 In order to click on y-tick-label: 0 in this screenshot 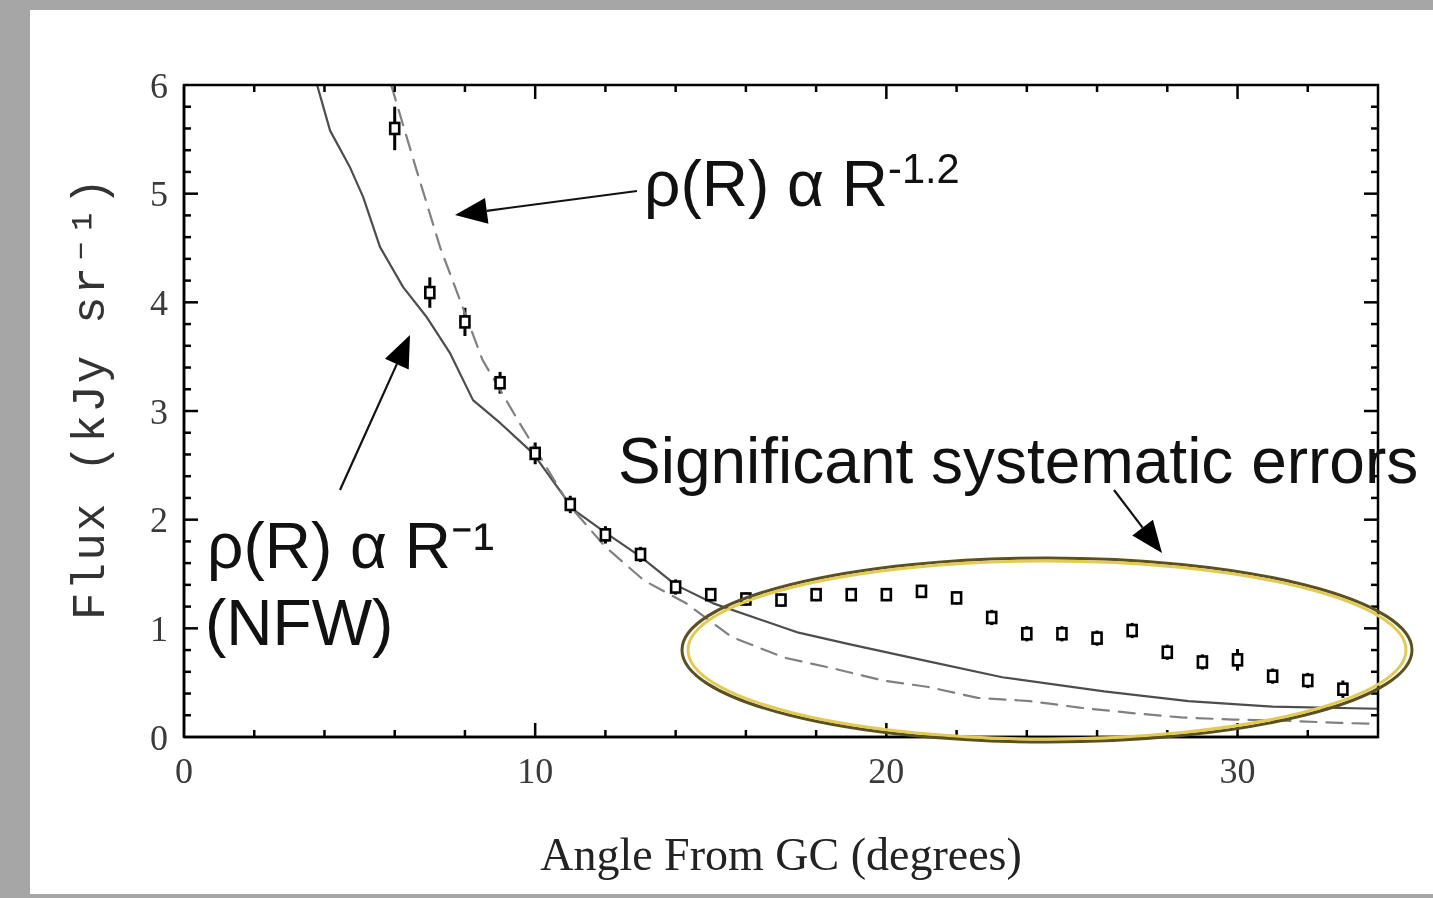, I will do `click(159, 737)`.